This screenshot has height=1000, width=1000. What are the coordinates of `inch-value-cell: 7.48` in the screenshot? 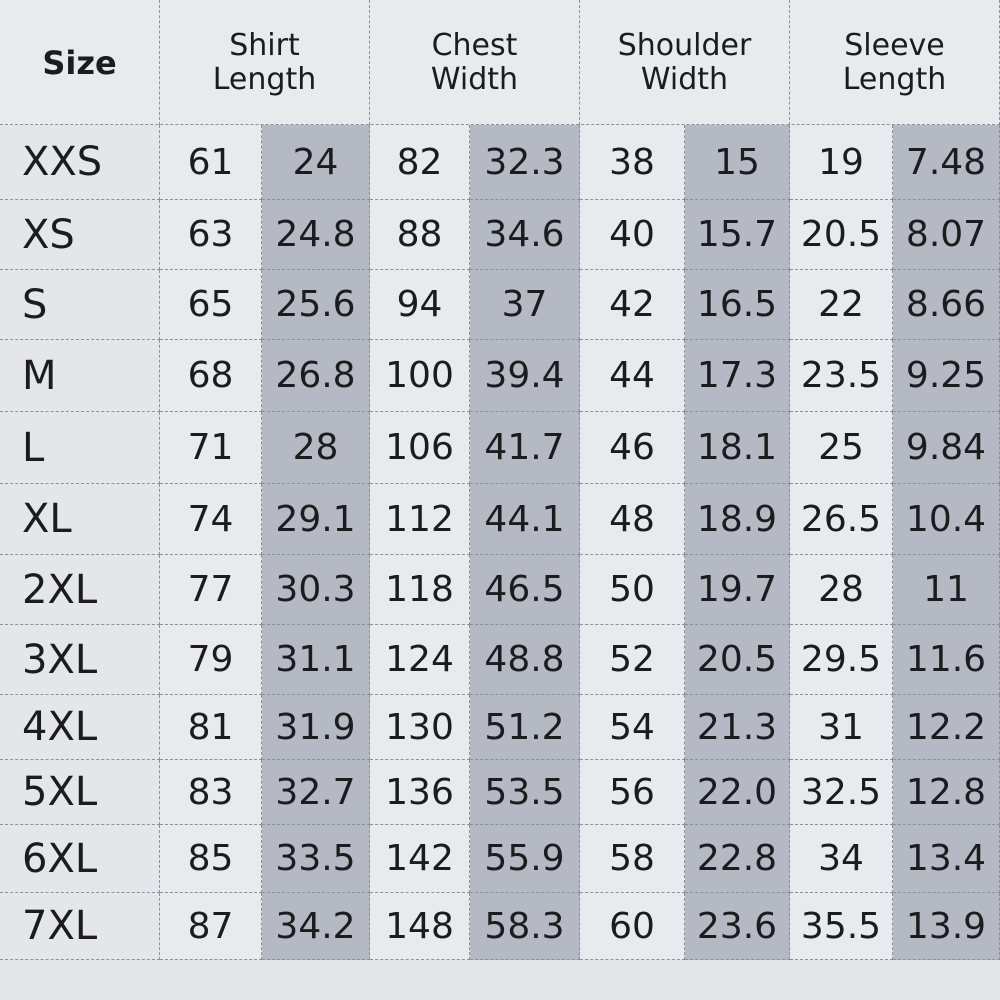 It's located at (946, 162).